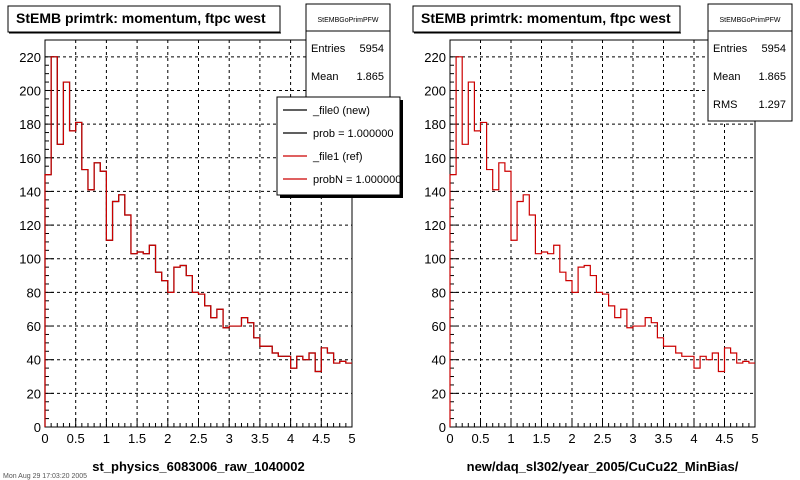  Describe the element at coordinates (353, 134) in the screenshot. I see `legend-label: prob = 1.000000` at that location.